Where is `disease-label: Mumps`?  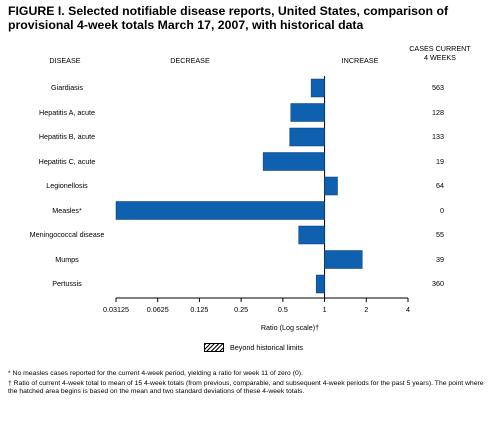 disease-label: Mumps is located at coordinates (67, 259).